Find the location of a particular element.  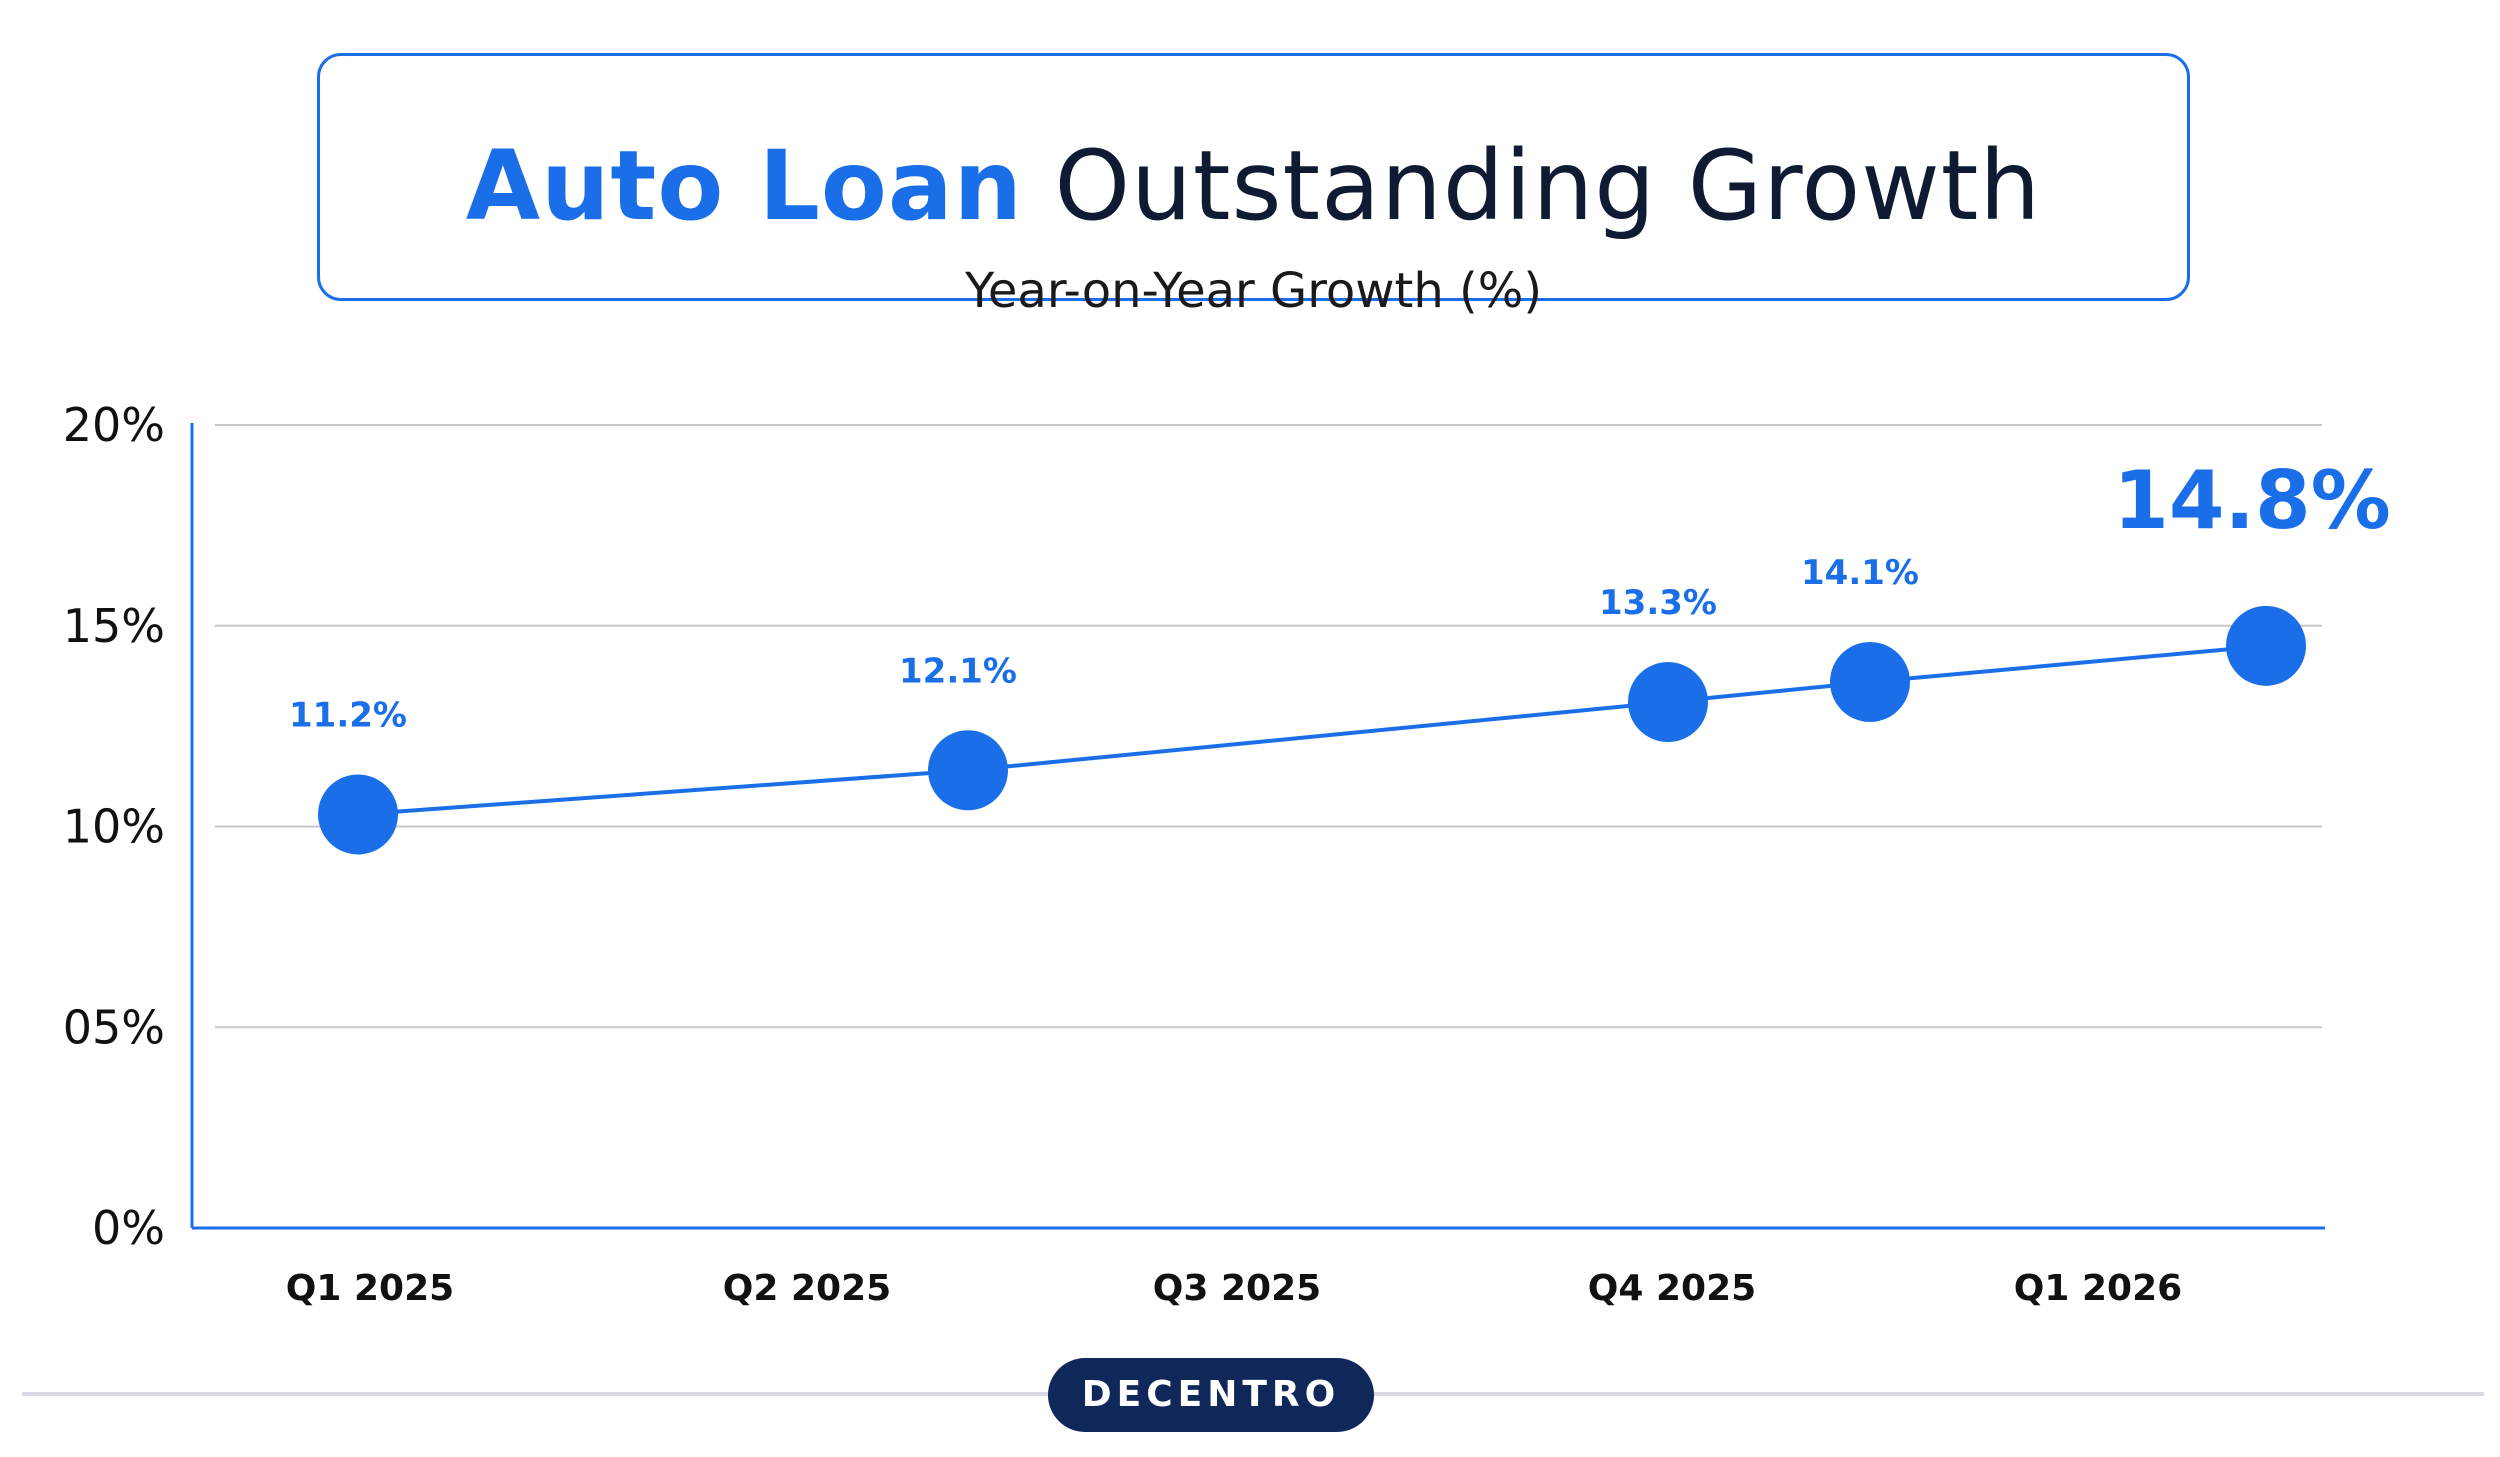

chart-title: Auto Loan Outstanding Growth is located at coordinates (1253, 186).